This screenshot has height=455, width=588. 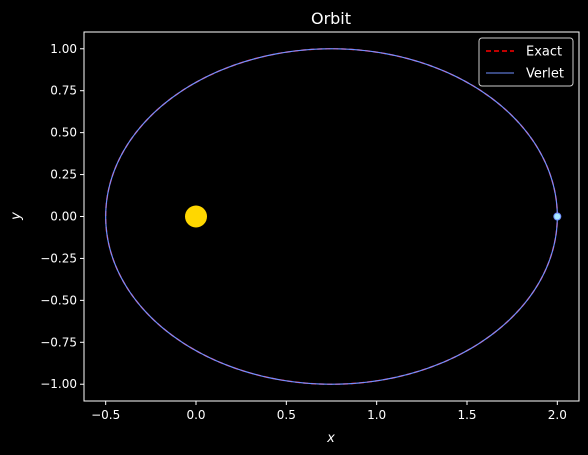 What do you see at coordinates (330, 438) in the screenshot?
I see `x-axis-title: x` at bounding box center [330, 438].